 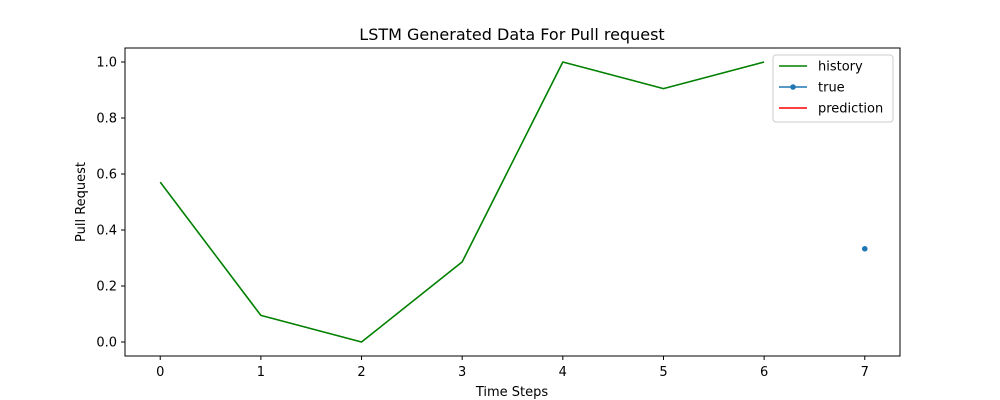 I want to click on y-tick-label: 0.2, so click(x=106, y=287).